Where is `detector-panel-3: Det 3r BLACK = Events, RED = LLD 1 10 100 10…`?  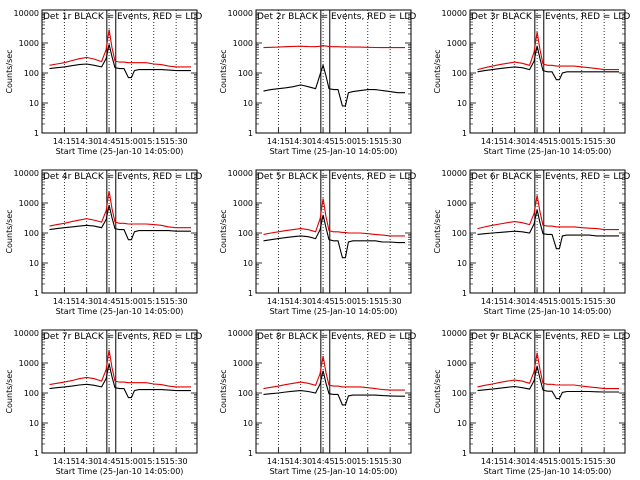
detector-panel-3: Det 3r BLACK = Events, RED = LLD 1 10 100 10… is located at coordinates (531, 82).